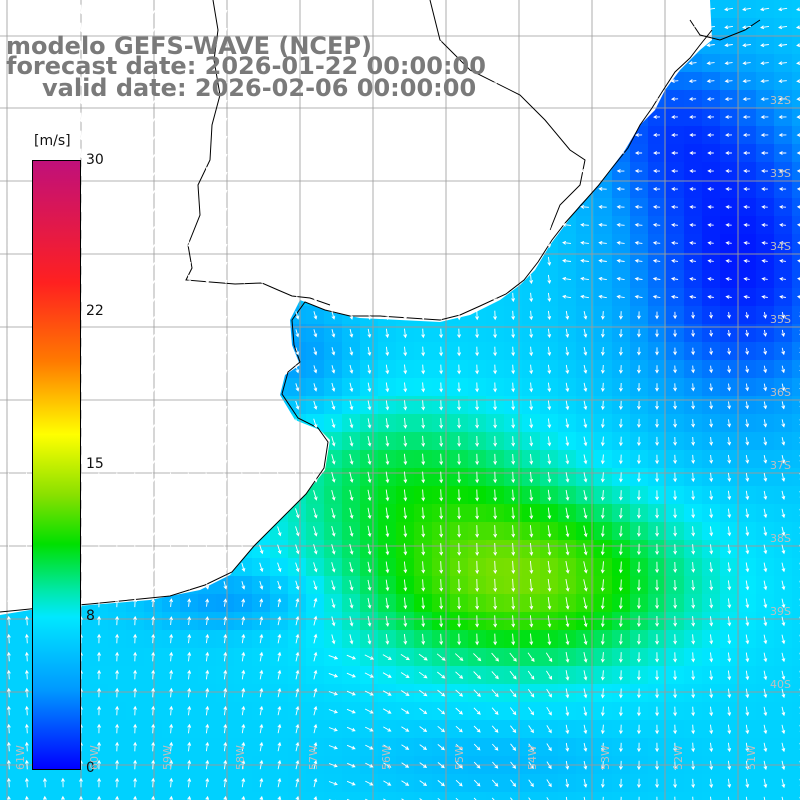  I want to click on longitude-label: 53W, so click(605, 757).